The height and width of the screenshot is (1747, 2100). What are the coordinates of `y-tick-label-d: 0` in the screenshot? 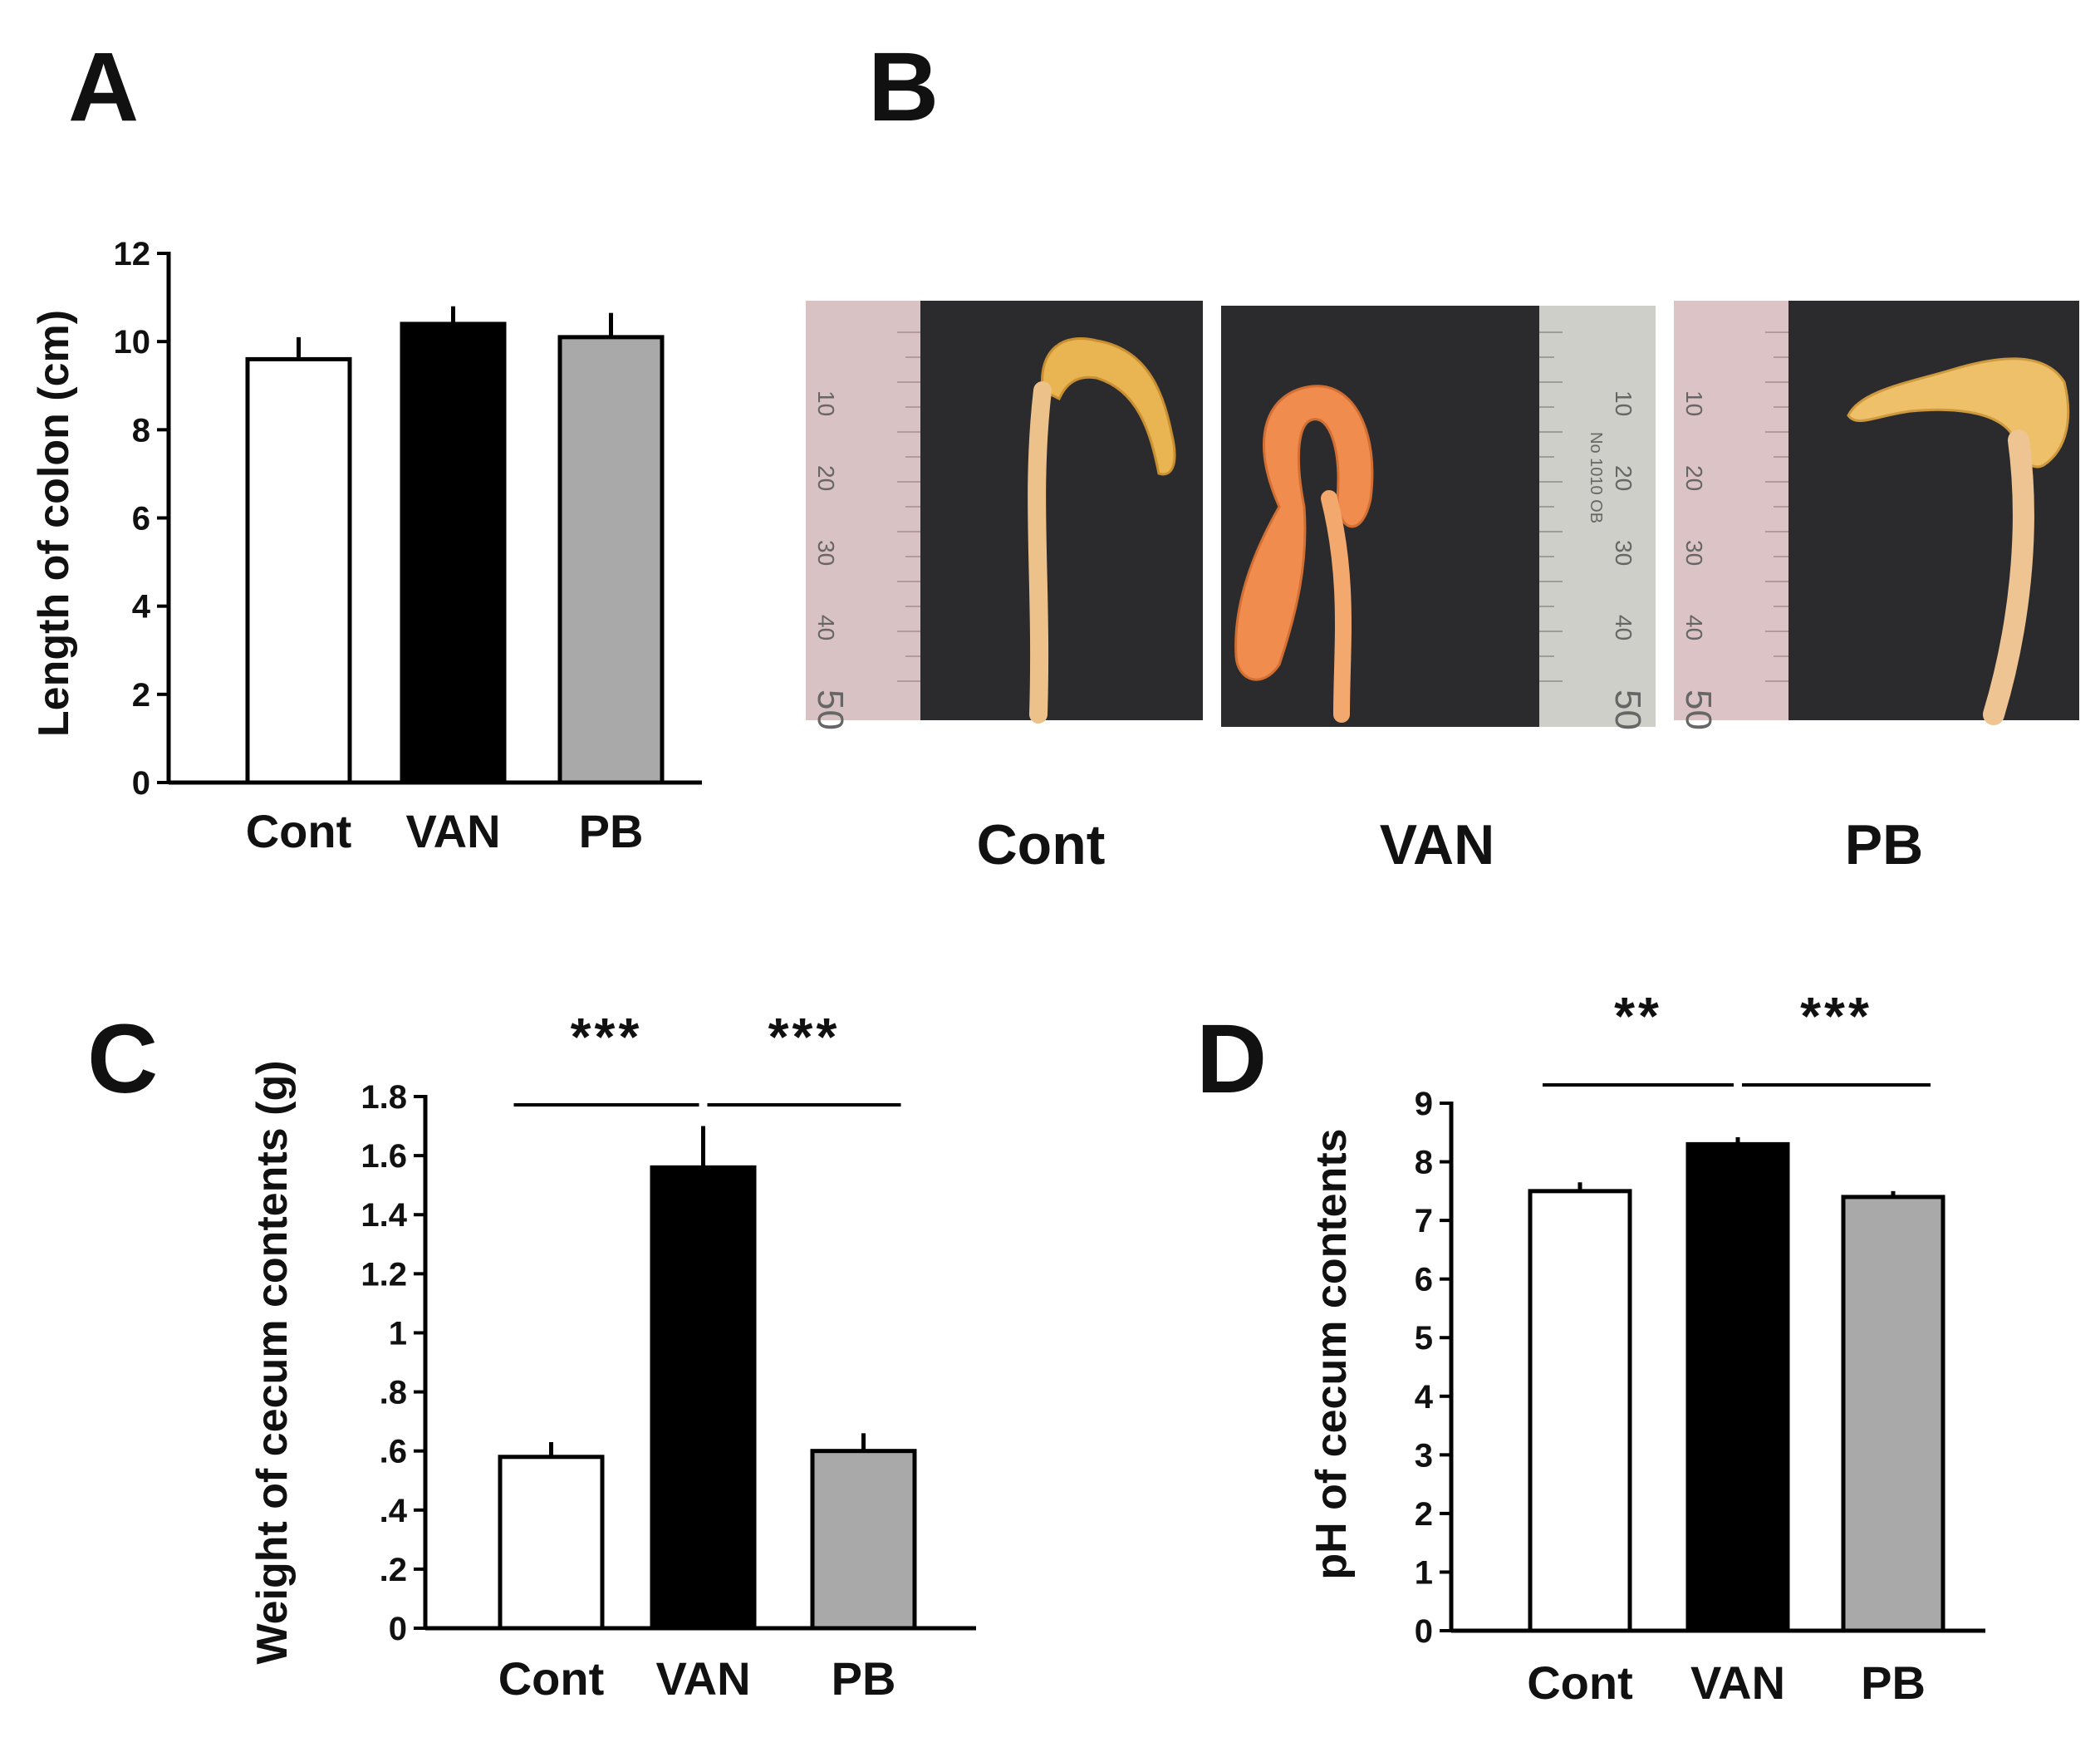 It's located at (1424, 1632).